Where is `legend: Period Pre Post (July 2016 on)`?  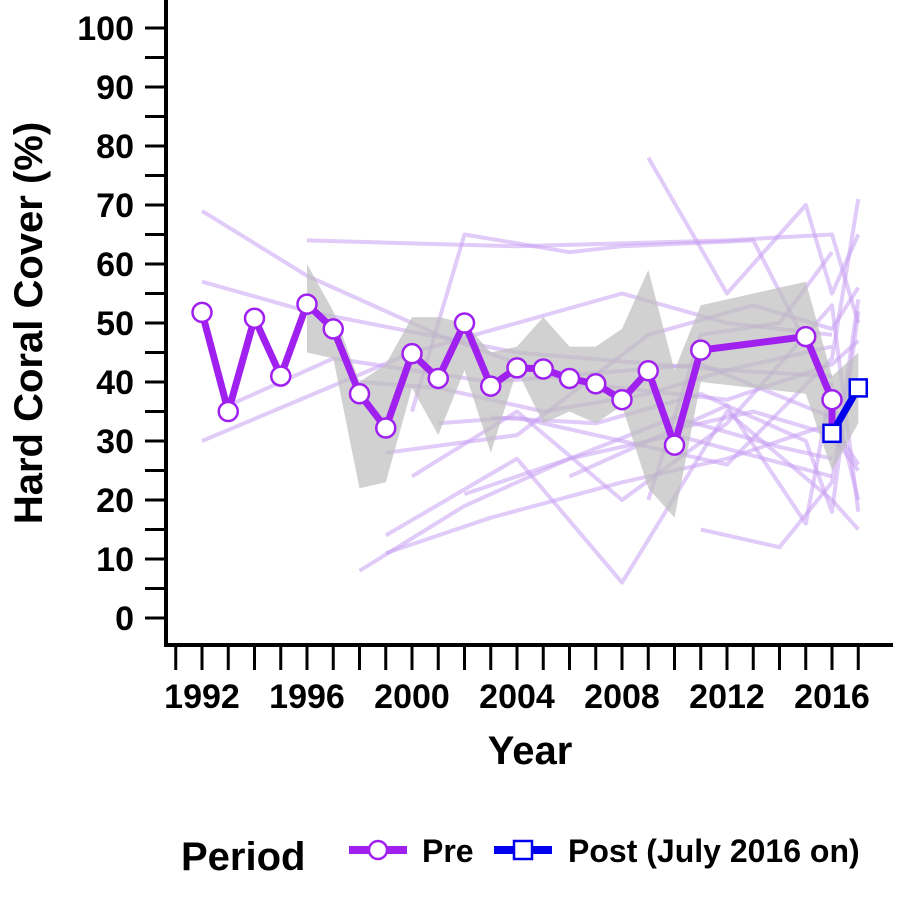
legend: Period Pre Post (July 2016 on) is located at coordinates (520, 856).